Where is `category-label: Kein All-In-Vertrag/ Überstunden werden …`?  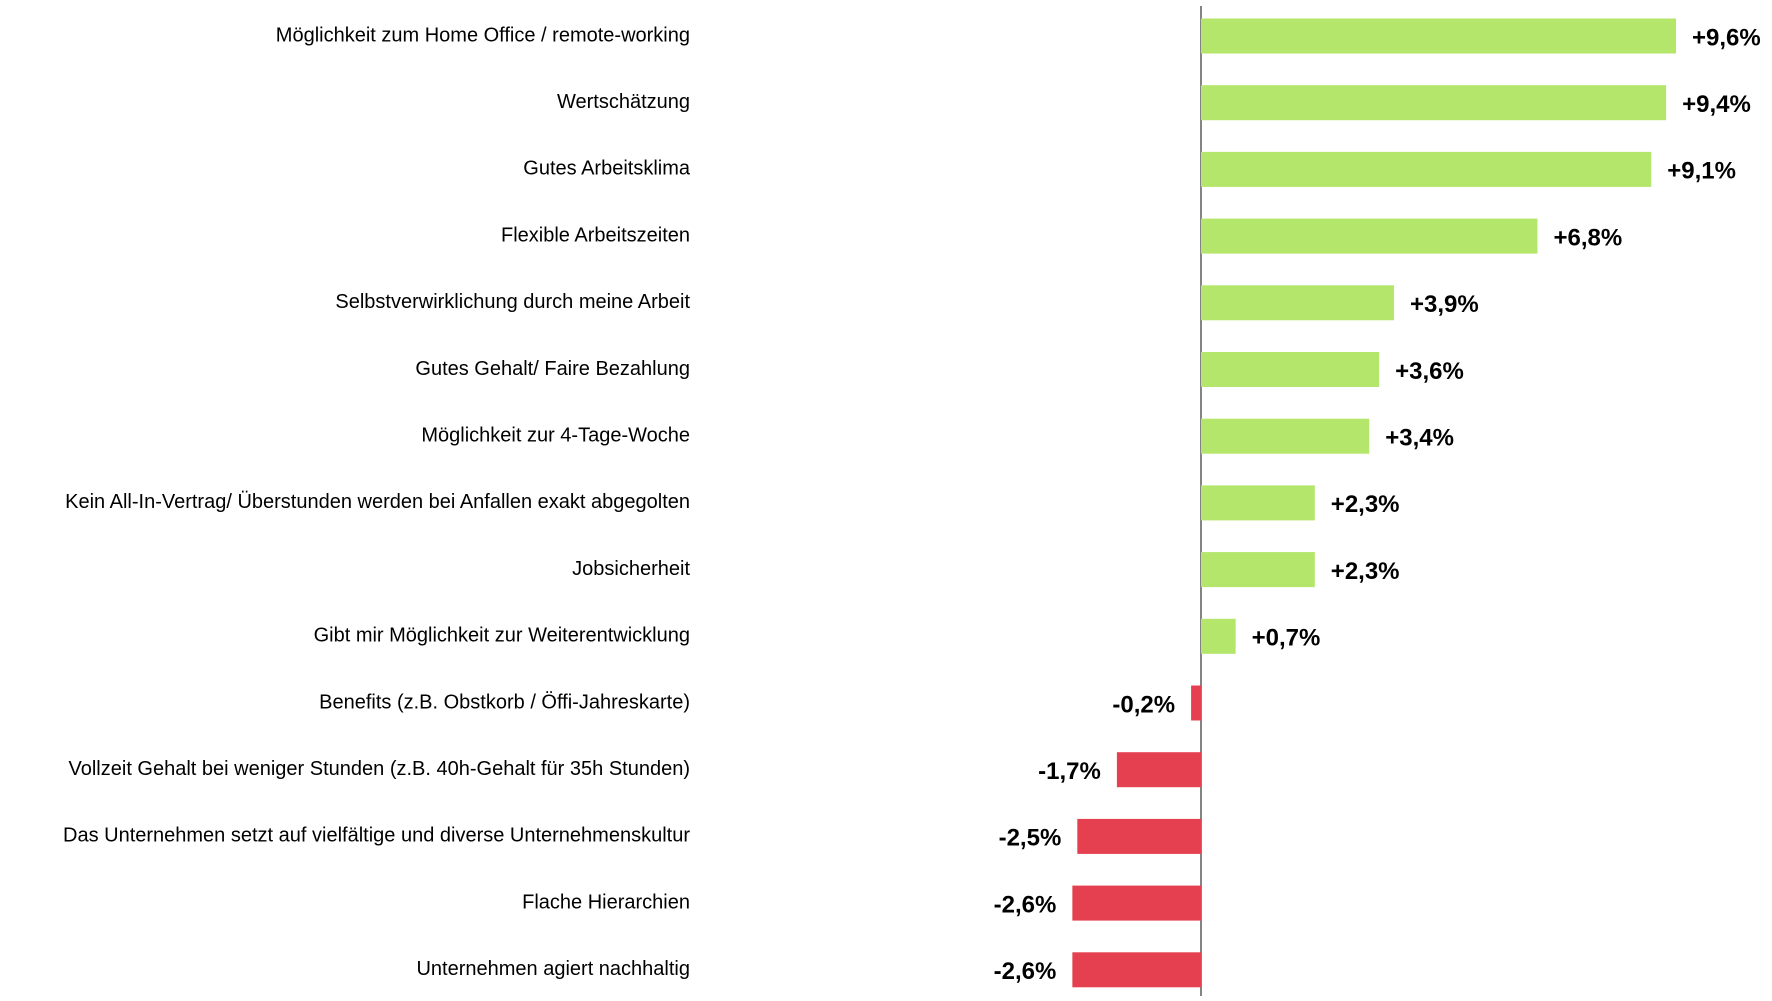
category-label: Kein All-In-Vertrag/ Überstunden werden … is located at coordinates (377, 502).